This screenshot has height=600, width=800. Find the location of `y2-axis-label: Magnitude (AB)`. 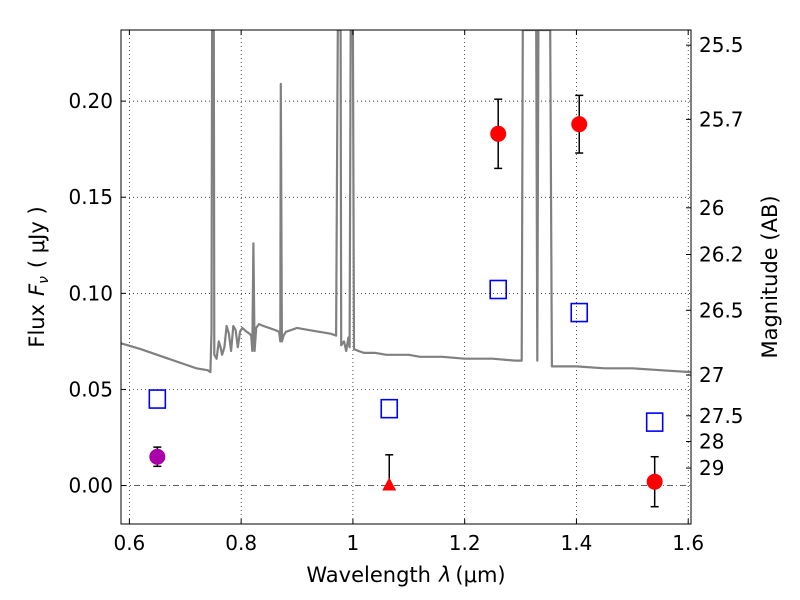

y2-axis-label: Magnitude (AB) is located at coordinates (770, 276).